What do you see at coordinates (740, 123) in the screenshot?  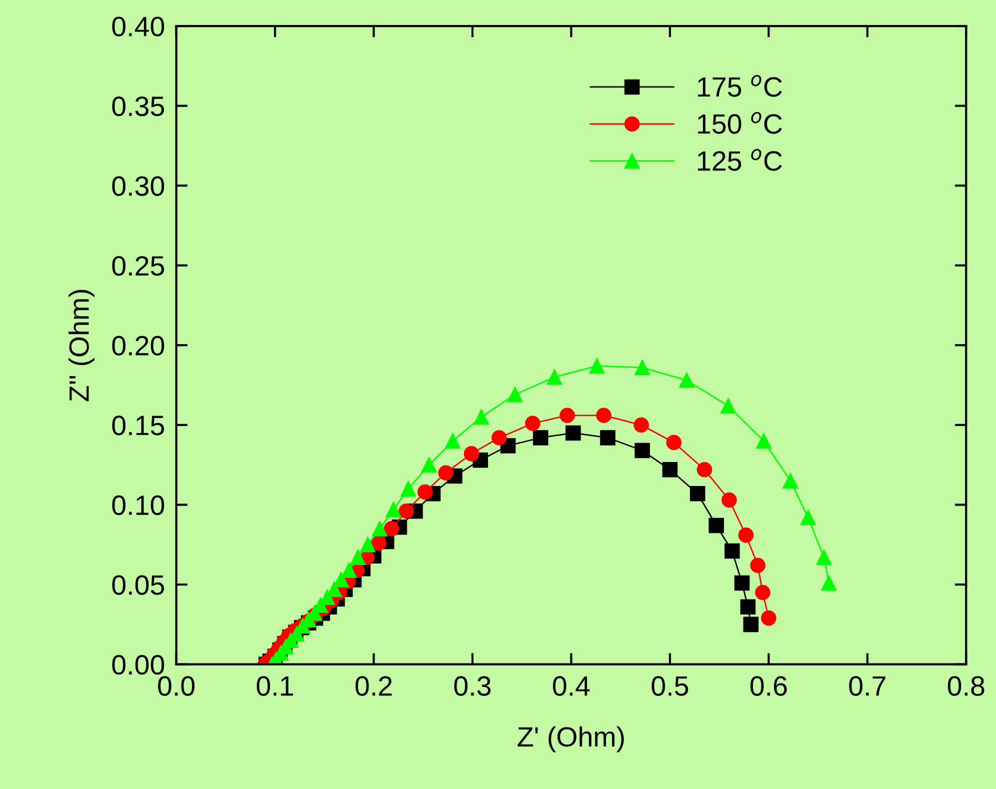 I see `legend-label: 150 $^{o}$C` at bounding box center [740, 123].